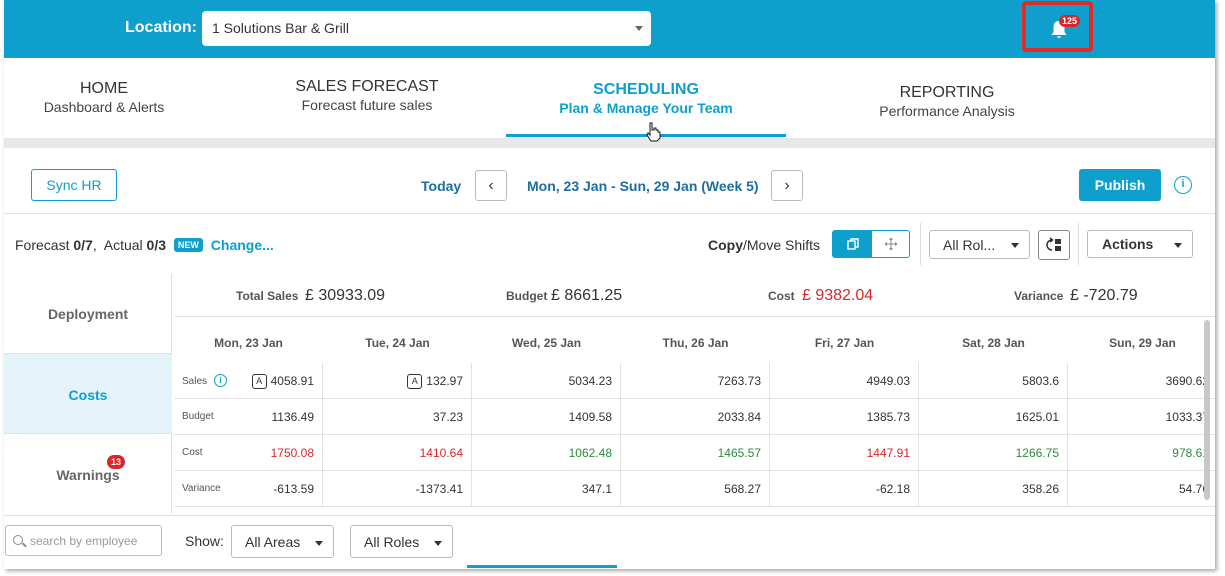  Describe the element at coordinates (993, 381) in the screenshot. I see `sales-cell: 5803.6` at that location.